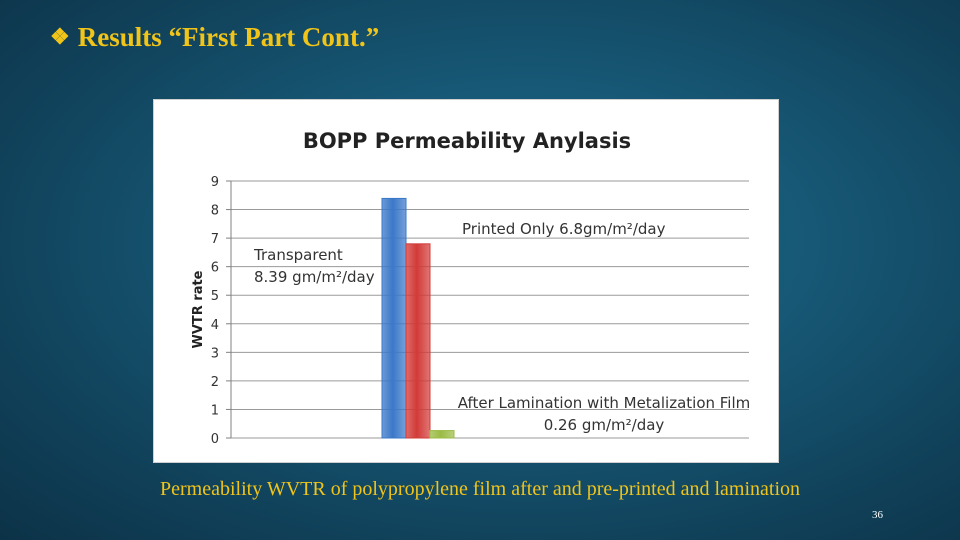 The image size is (960, 540). Describe the element at coordinates (215, 410) in the screenshot. I see `y-tick-label: 1` at that location.